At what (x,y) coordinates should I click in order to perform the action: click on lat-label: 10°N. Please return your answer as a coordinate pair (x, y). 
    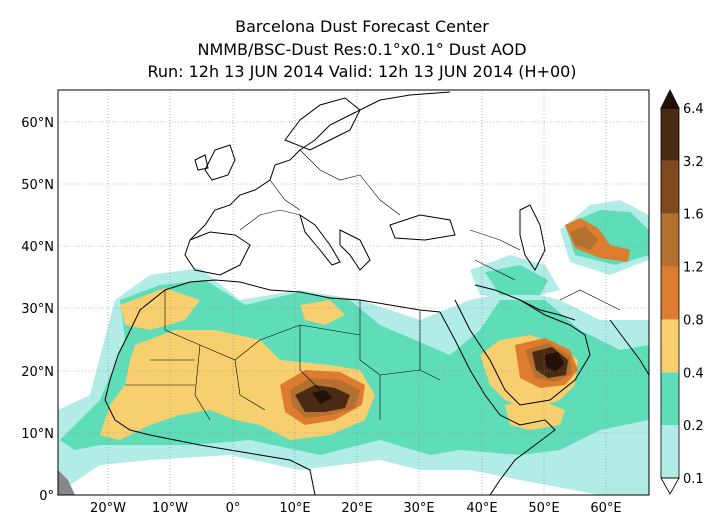
    Looking at the image, I should click on (37, 434).